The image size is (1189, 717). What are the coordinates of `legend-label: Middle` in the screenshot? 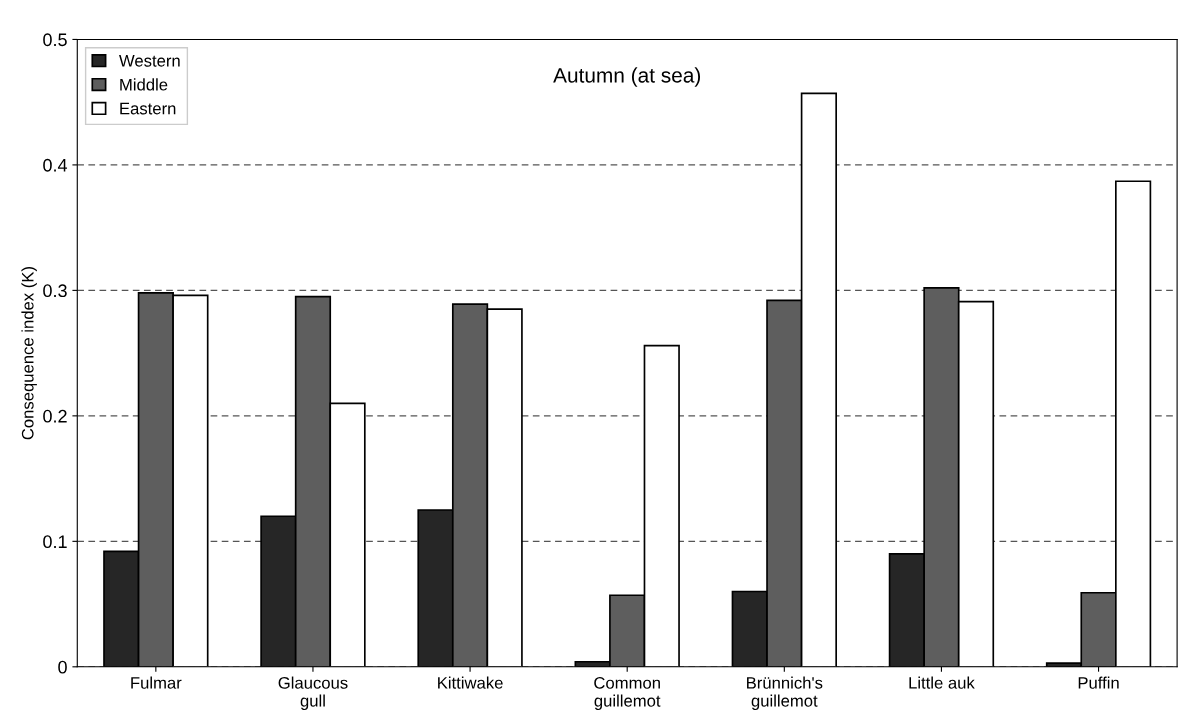 It's located at (144, 84).